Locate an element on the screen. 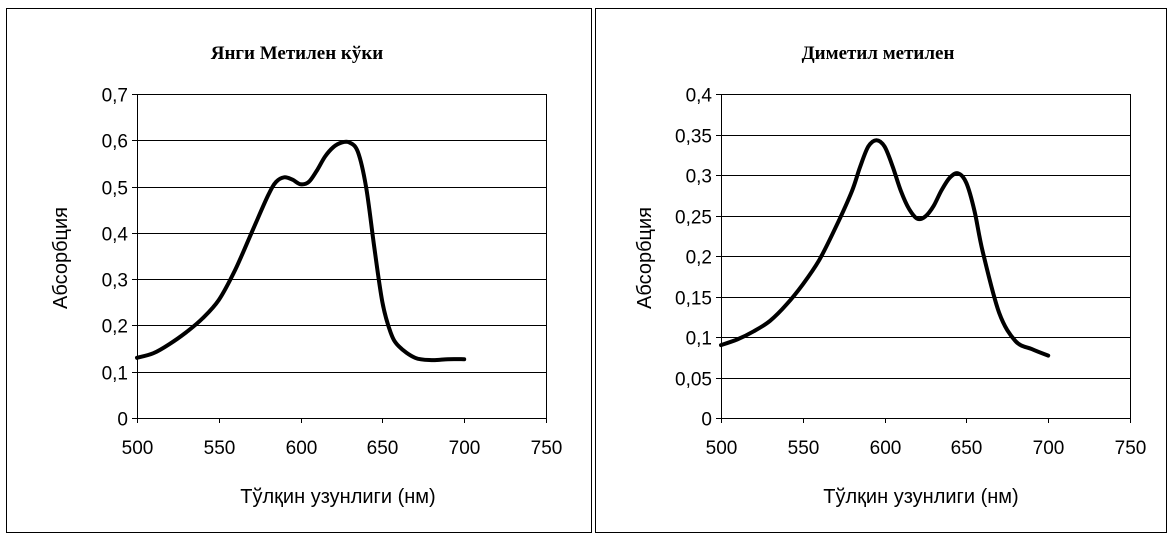  chart-title: Янги Метилен кўки is located at coordinates (297, 53).